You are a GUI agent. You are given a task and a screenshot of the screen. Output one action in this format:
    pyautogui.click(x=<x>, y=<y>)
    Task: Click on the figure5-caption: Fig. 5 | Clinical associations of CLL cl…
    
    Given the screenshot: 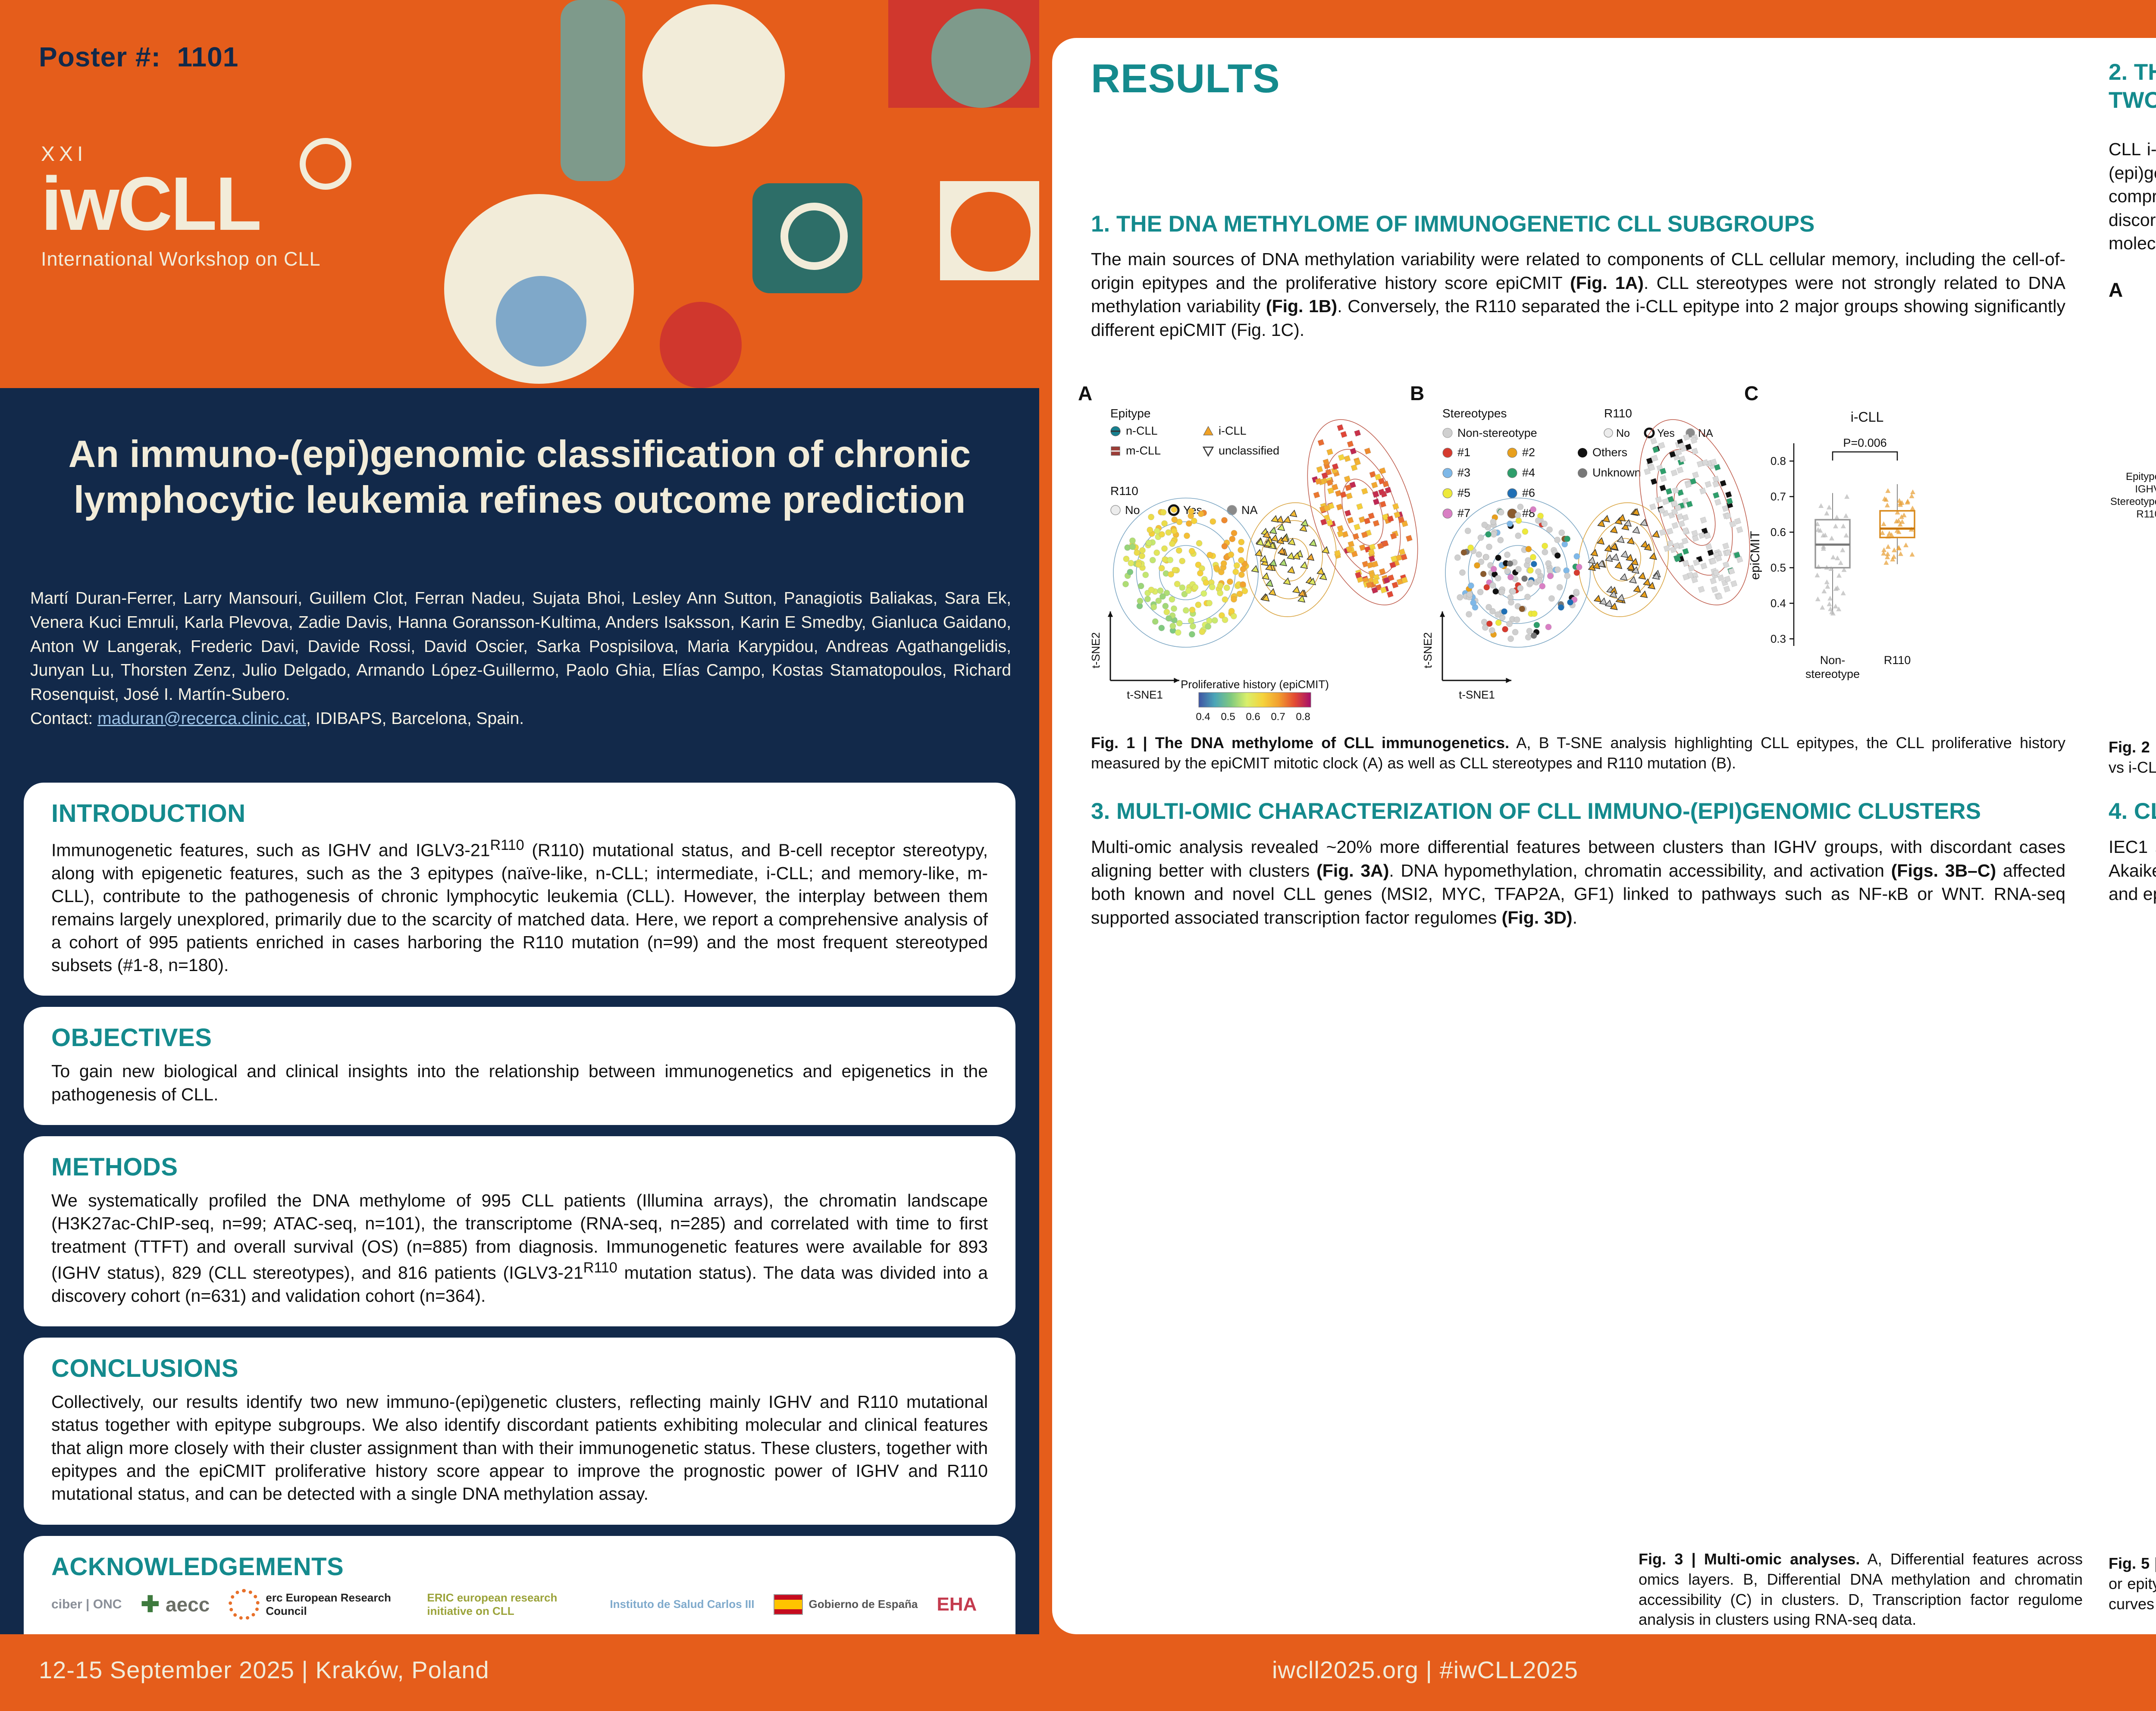 What is the action you would take?
    pyautogui.click(x=2132, y=1583)
    